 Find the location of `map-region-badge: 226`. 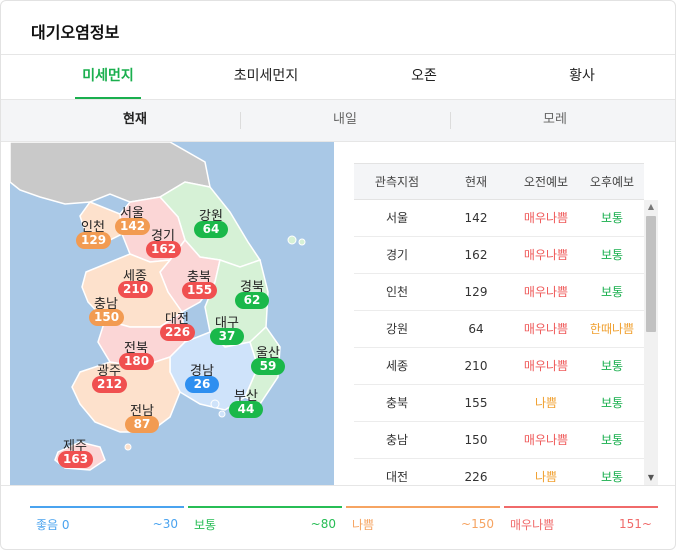

map-region-badge: 226 is located at coordinates (178, 332).